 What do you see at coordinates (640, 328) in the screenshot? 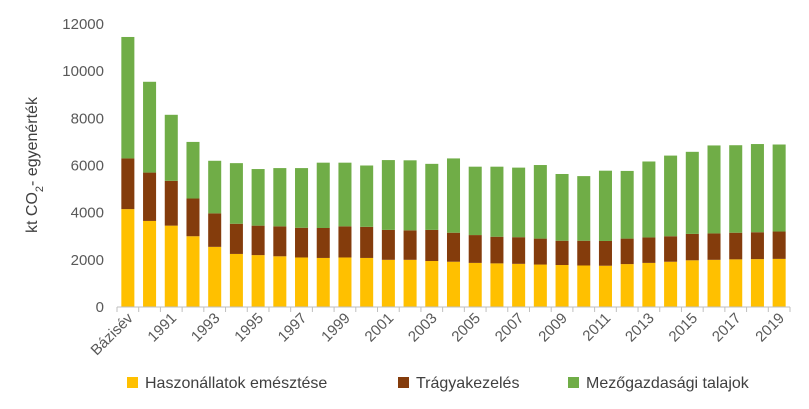
I see `x-tick-label: 2013` at bounding box center [640, 328].